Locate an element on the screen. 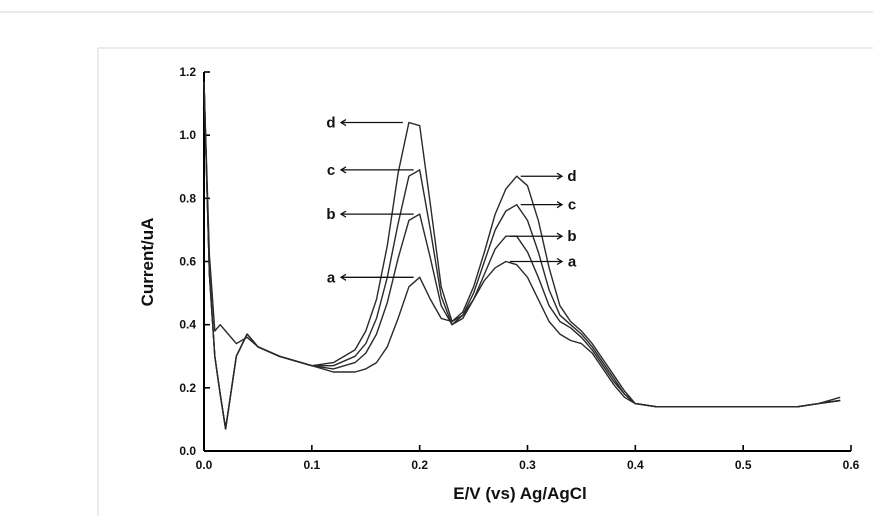  series-label-left-c: c is located at coordinates (331, 170).